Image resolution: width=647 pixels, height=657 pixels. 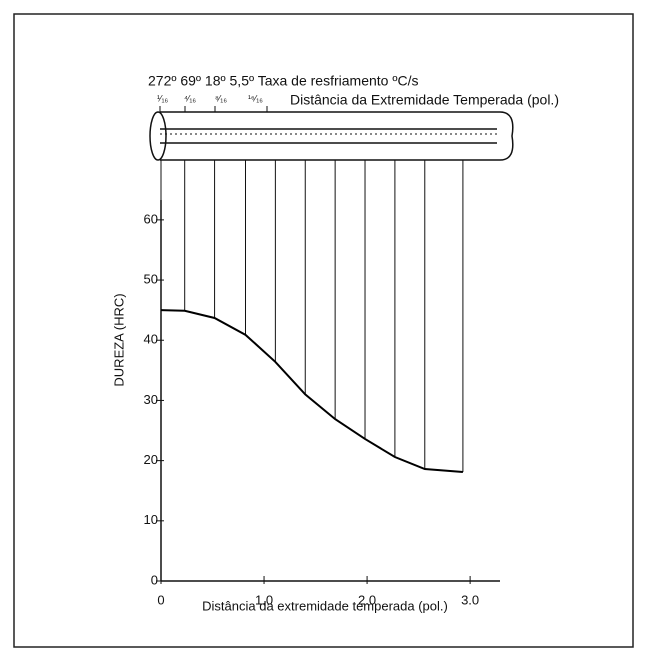 I want to click on fraction: ¹⁄₁₆, so click(x=163, y=98).